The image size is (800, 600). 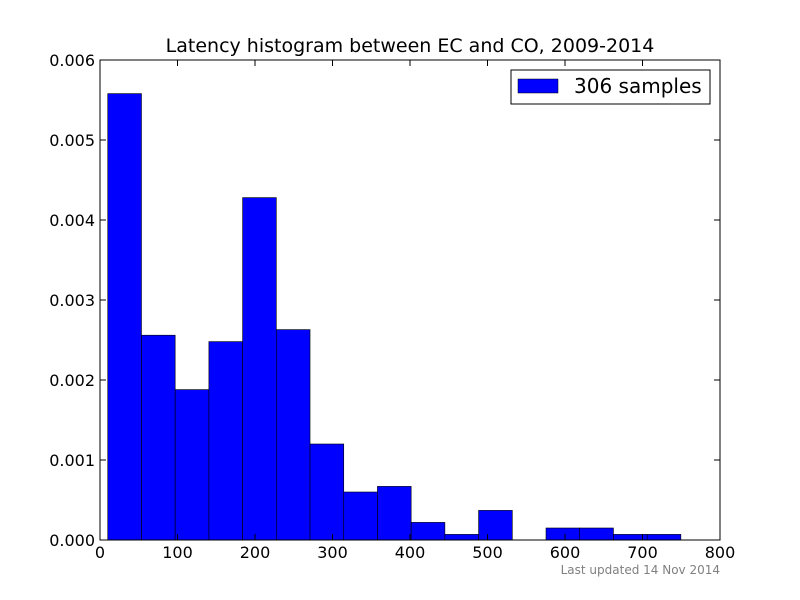 I want to click on y-tick-label: 0.005, so click(x=72, y=140).